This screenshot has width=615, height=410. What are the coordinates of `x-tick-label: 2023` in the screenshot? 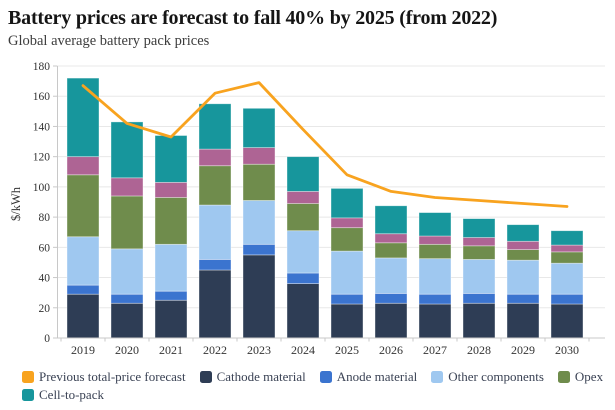 It's located at (259, 350).